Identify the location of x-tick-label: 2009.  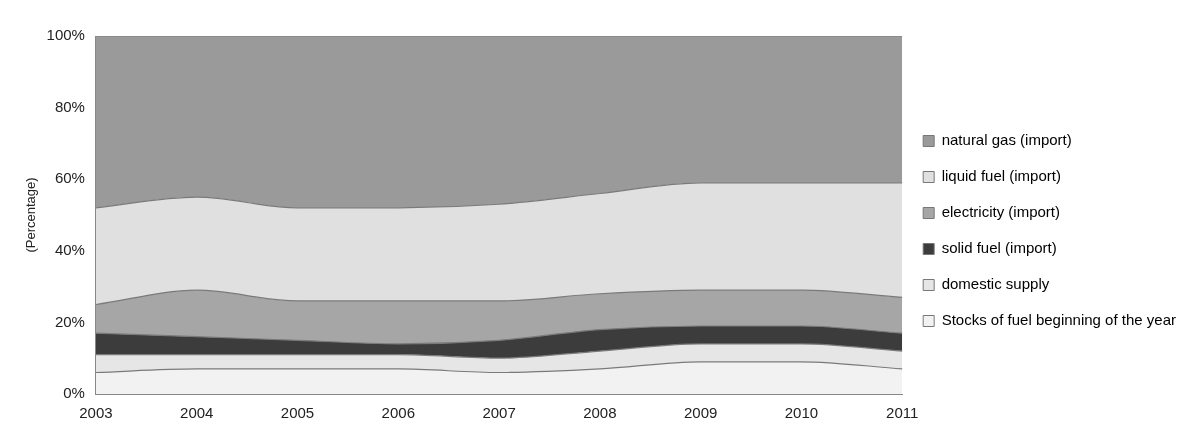
(700, 413).